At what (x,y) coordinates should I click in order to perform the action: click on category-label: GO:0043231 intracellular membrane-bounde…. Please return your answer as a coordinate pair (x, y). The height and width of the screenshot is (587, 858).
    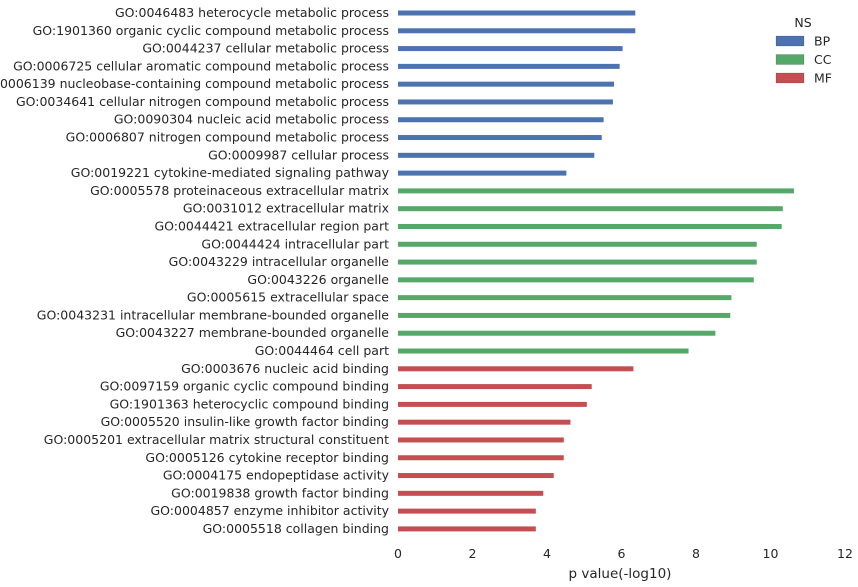
    Looking at the image, I should click on (213, 314).